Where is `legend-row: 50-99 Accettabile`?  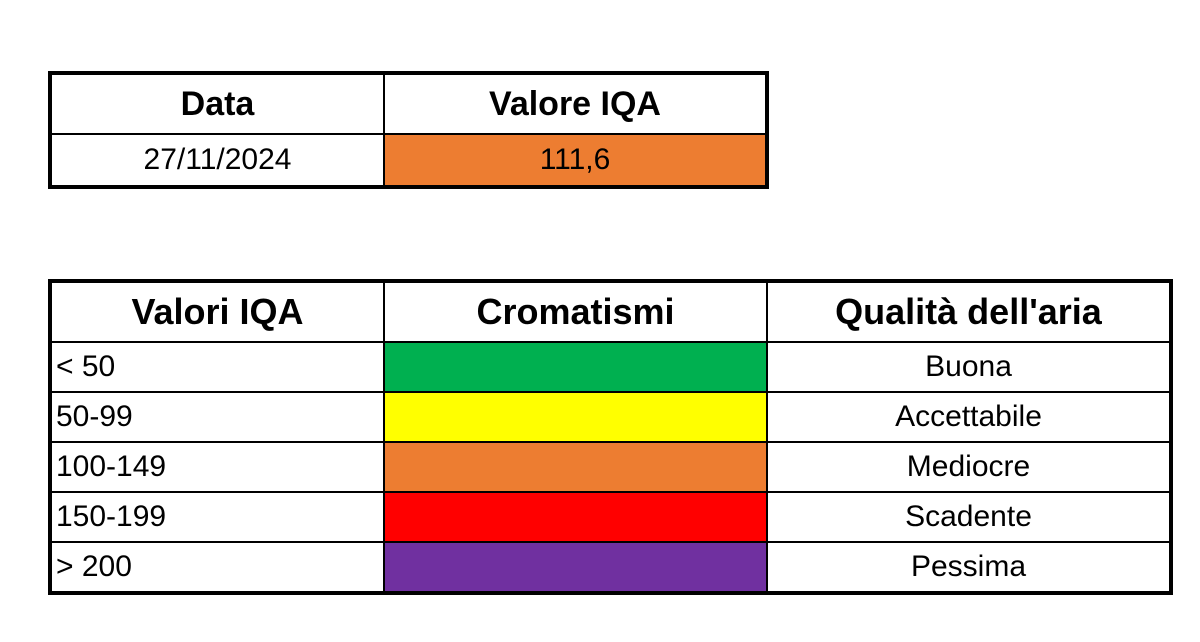 legend-row: 50-99 Accettabile is located at coordinates (610, 417).